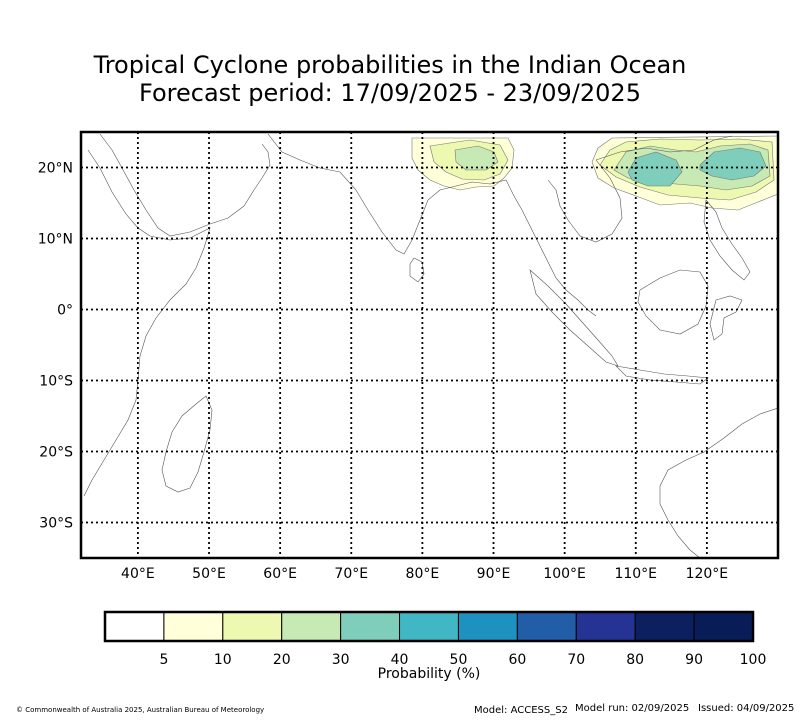 This screenshot has height=720, width=810. What do you see at coordinates (707, 574) in the screenshot?
I see `lon-tick-label: 120°E` at bounding box center [707, 574].